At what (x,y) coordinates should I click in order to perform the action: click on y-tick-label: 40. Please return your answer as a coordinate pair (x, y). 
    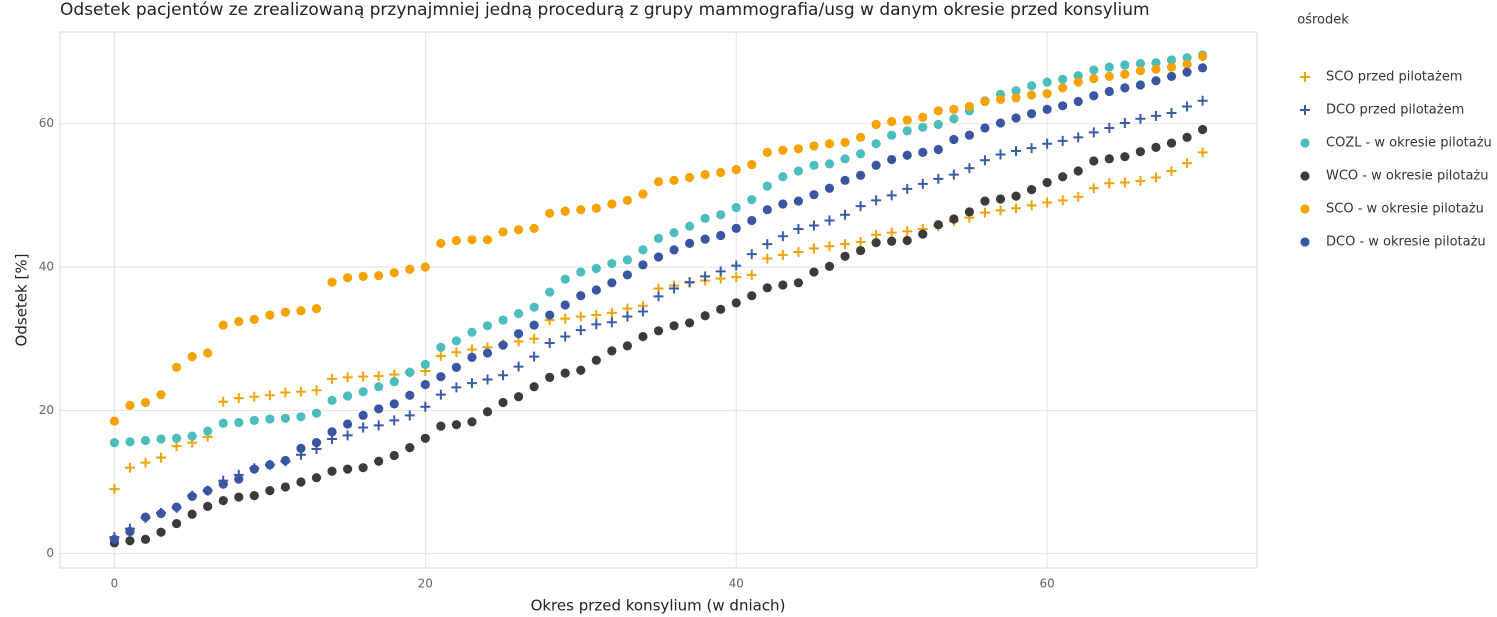
    Looking at the image, I should click on (46, 267).